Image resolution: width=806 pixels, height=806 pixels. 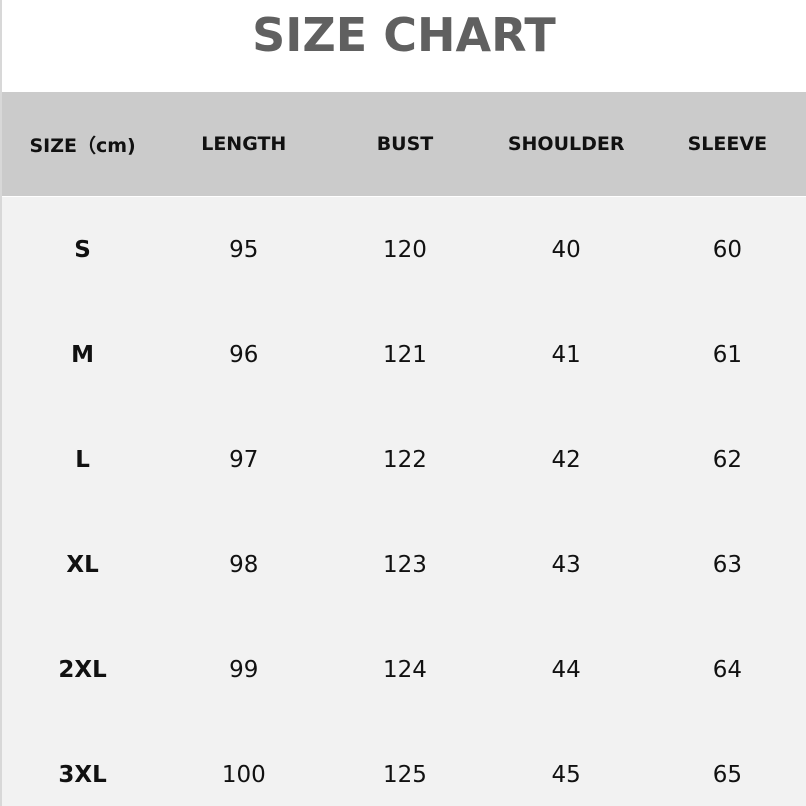 What do you see at coordinates (244, 460) in the screenshot?
I see `cell-length: 97` at bounding box center [244, 460].